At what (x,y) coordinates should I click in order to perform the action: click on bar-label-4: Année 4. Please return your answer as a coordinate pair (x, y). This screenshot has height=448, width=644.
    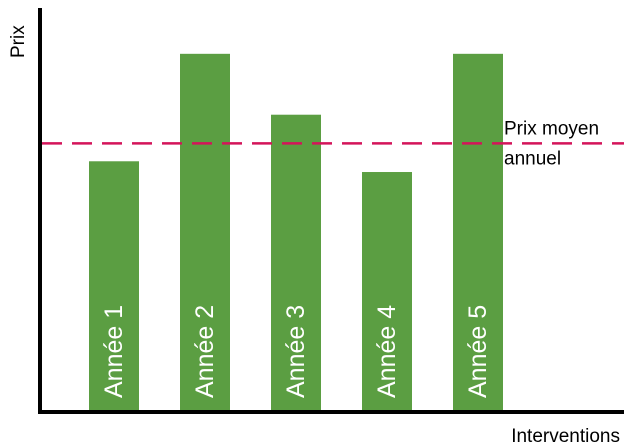
    Looking at the image, I should click on (387, 351).